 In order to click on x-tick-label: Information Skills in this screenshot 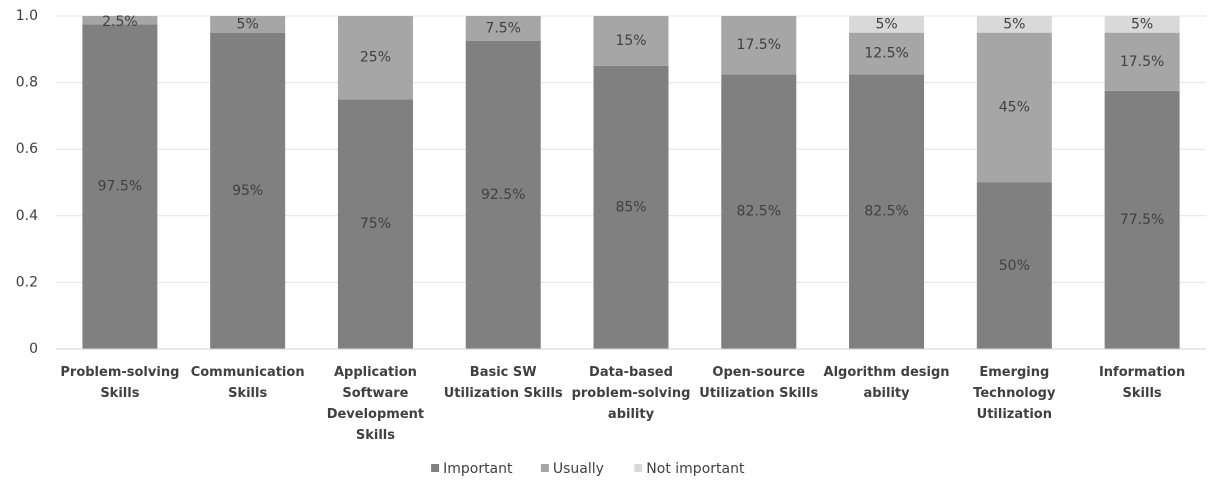, I will do `click(1142, 383)`.